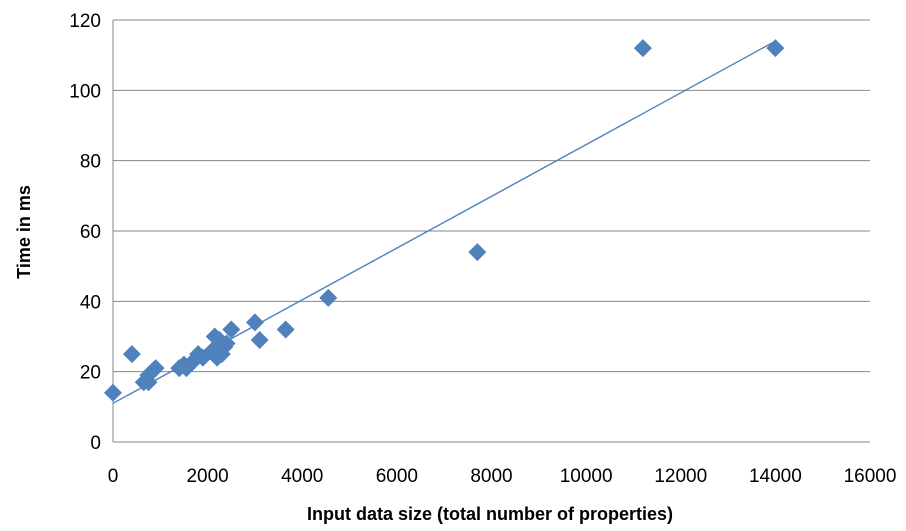 This screenshot has width=906, height=531. Describe the element at coordinates (207, 476) in the screenshot. I see `x-tick-label: 2000` at that location.